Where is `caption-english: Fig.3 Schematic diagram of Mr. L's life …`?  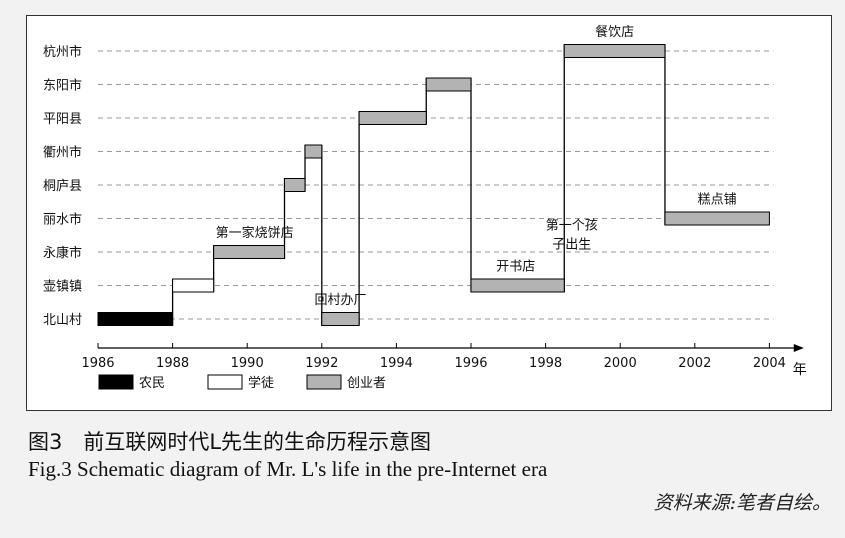 caption-english: Fig.3 Schematic diagram of Mr. L's life … is located at coordinates (288, 469).